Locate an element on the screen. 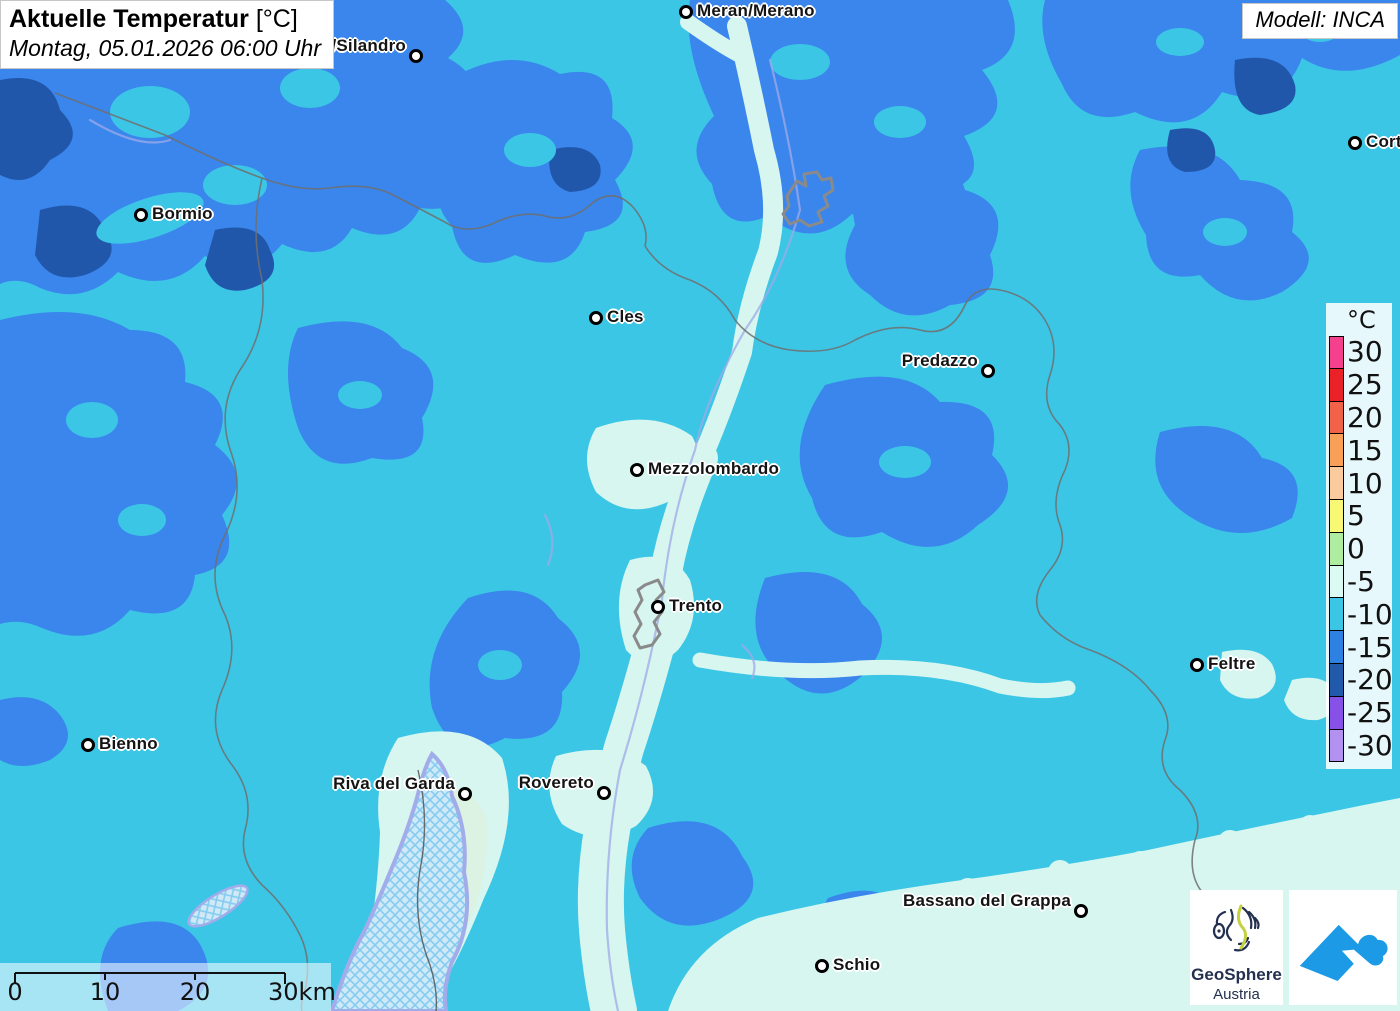 This screenshot has height=1011, width=1400. legend-entry: -10 is located at coordinates (1359, 614).